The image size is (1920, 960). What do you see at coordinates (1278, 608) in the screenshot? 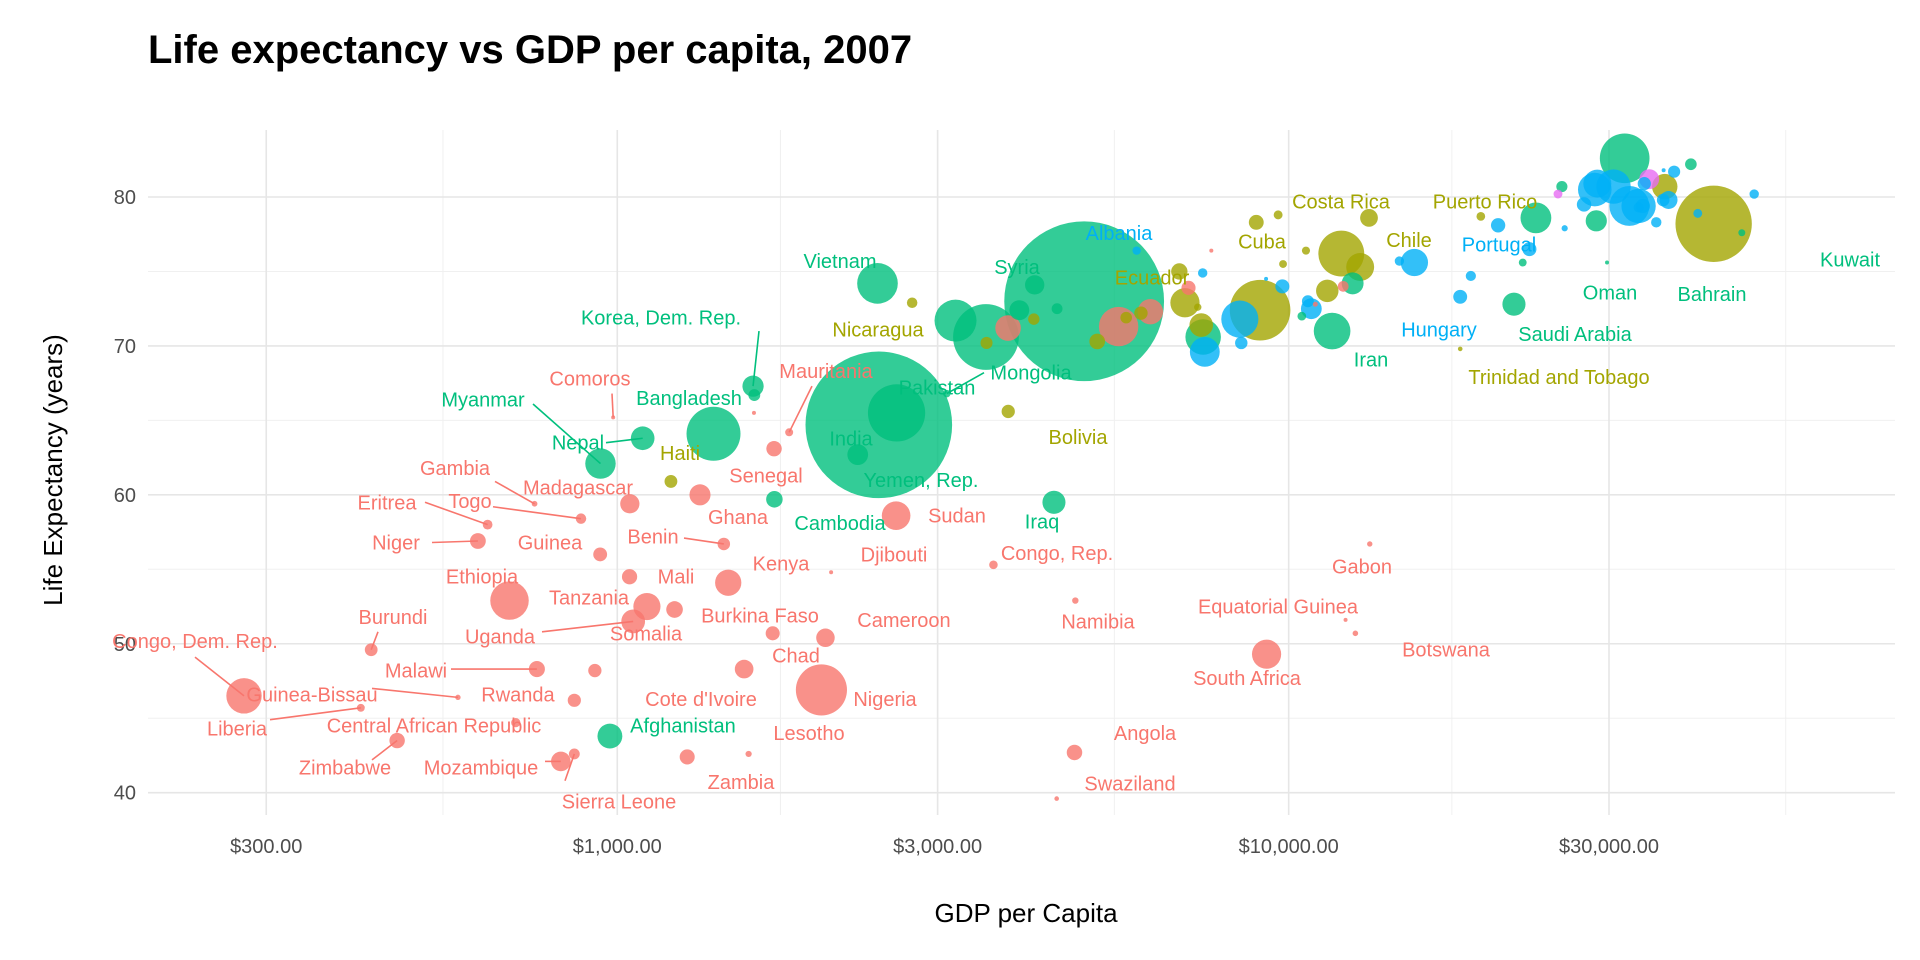
I see `point-label: Equatorial Guinea` at bounding box center [1278, 608].